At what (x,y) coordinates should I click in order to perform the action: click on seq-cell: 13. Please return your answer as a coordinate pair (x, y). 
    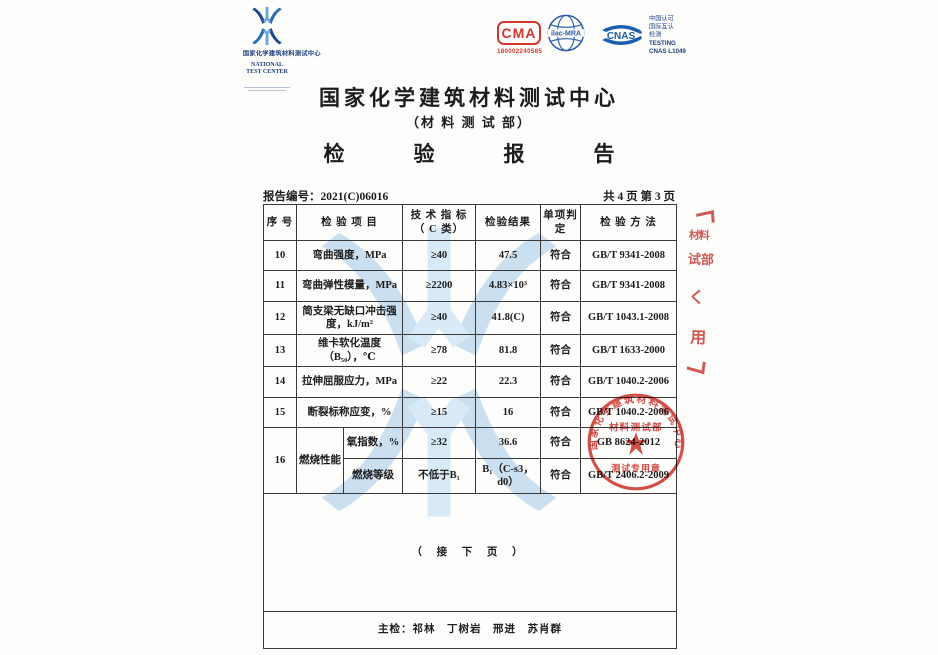
    Looking at the image, I should click on (280, 350).